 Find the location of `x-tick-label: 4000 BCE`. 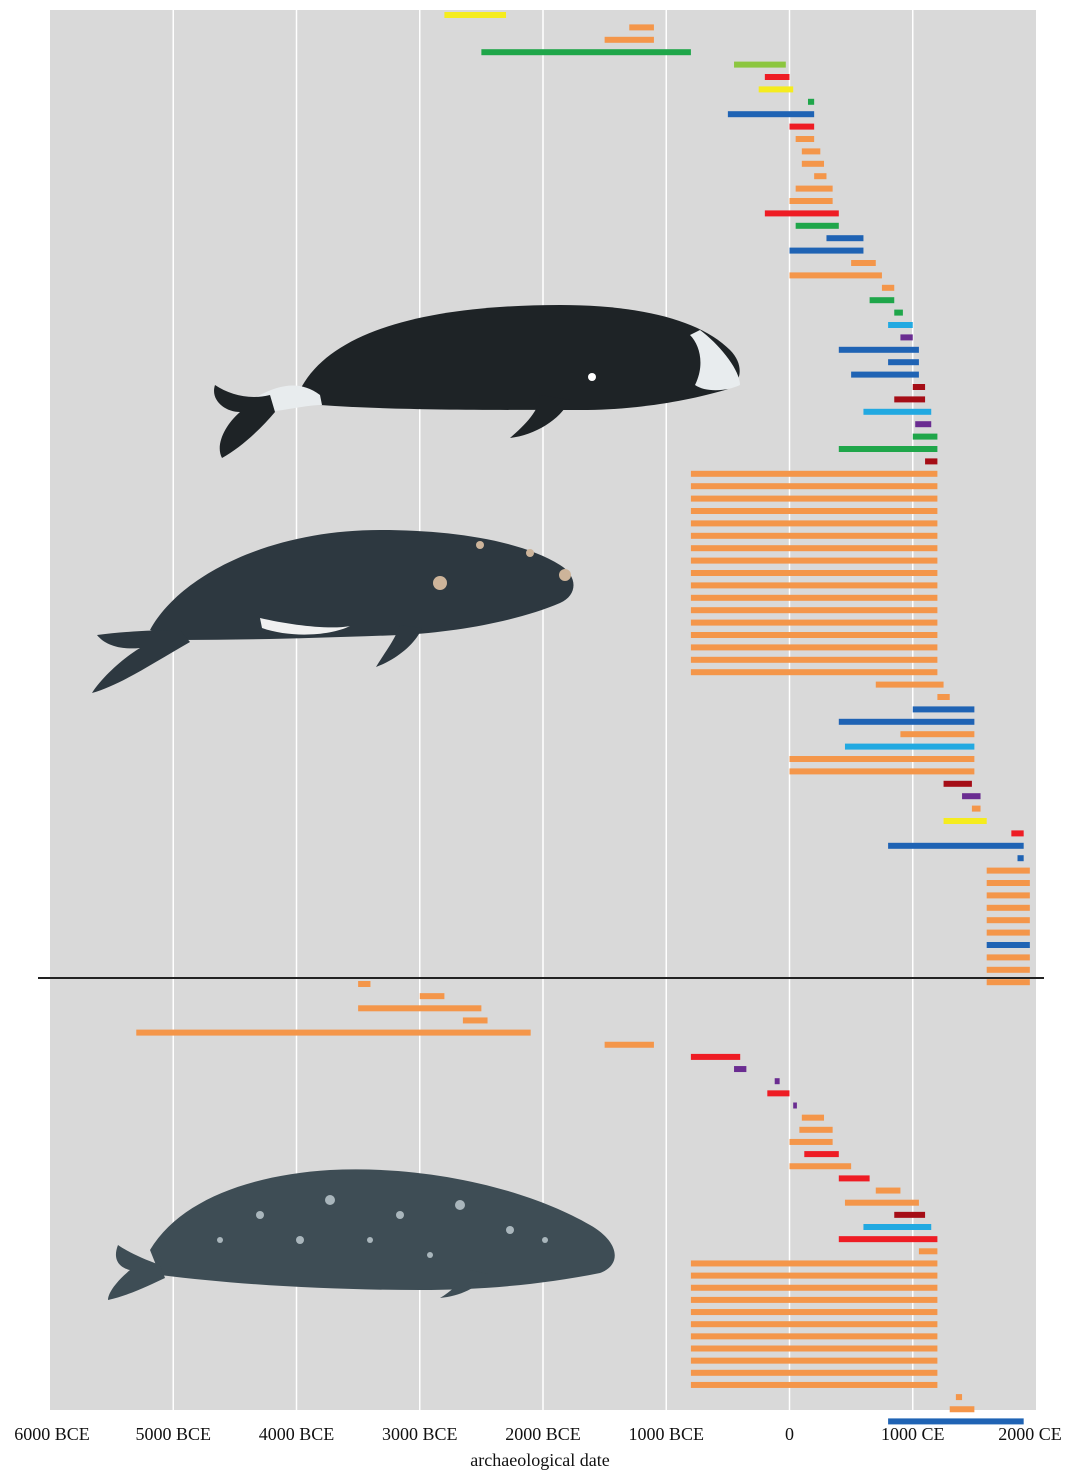

x-tick-label: 4000 BCE is located at coordinates (297, 1434).